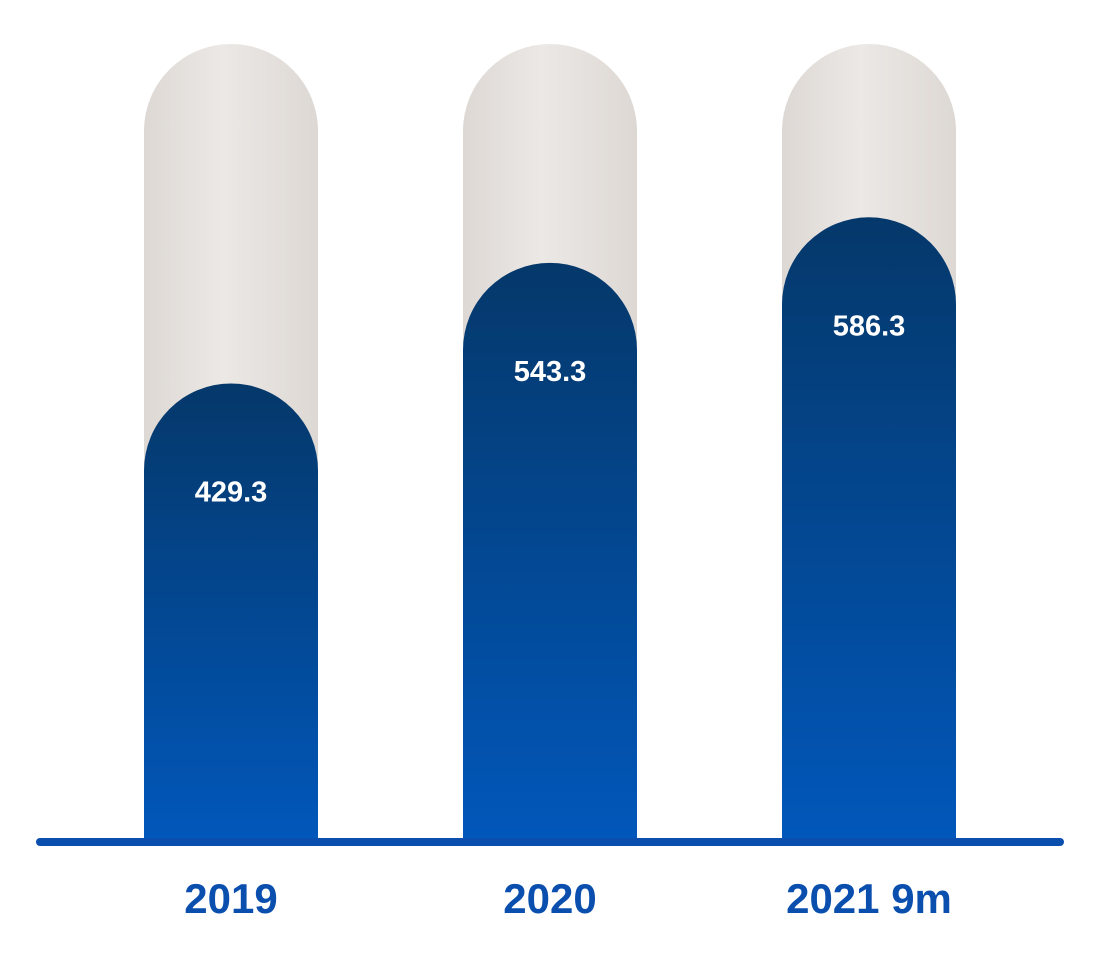 Image resolution: width=1100 pixels, height=960 pixels. I want to click on value-label: 429.3, so click(231, 493).